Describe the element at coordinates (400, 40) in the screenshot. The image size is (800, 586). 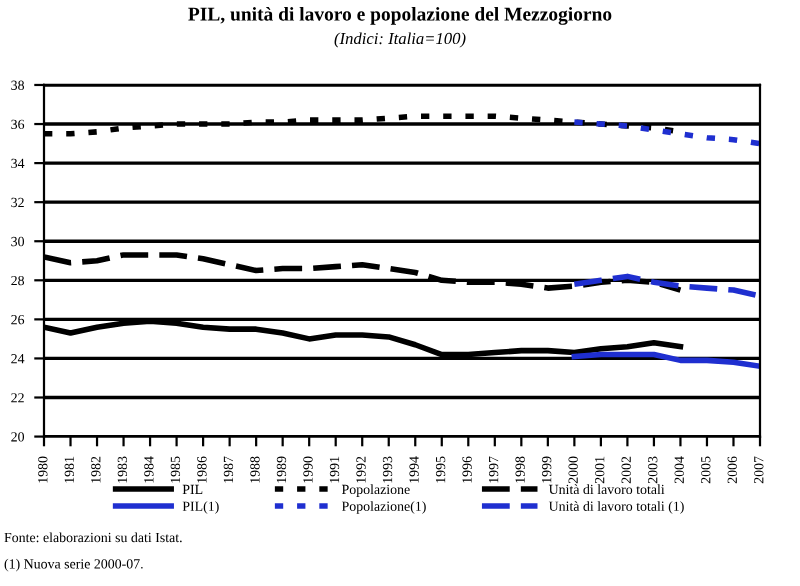
I see `chart-subtitle: (Indici: Italia=100)` at that location.